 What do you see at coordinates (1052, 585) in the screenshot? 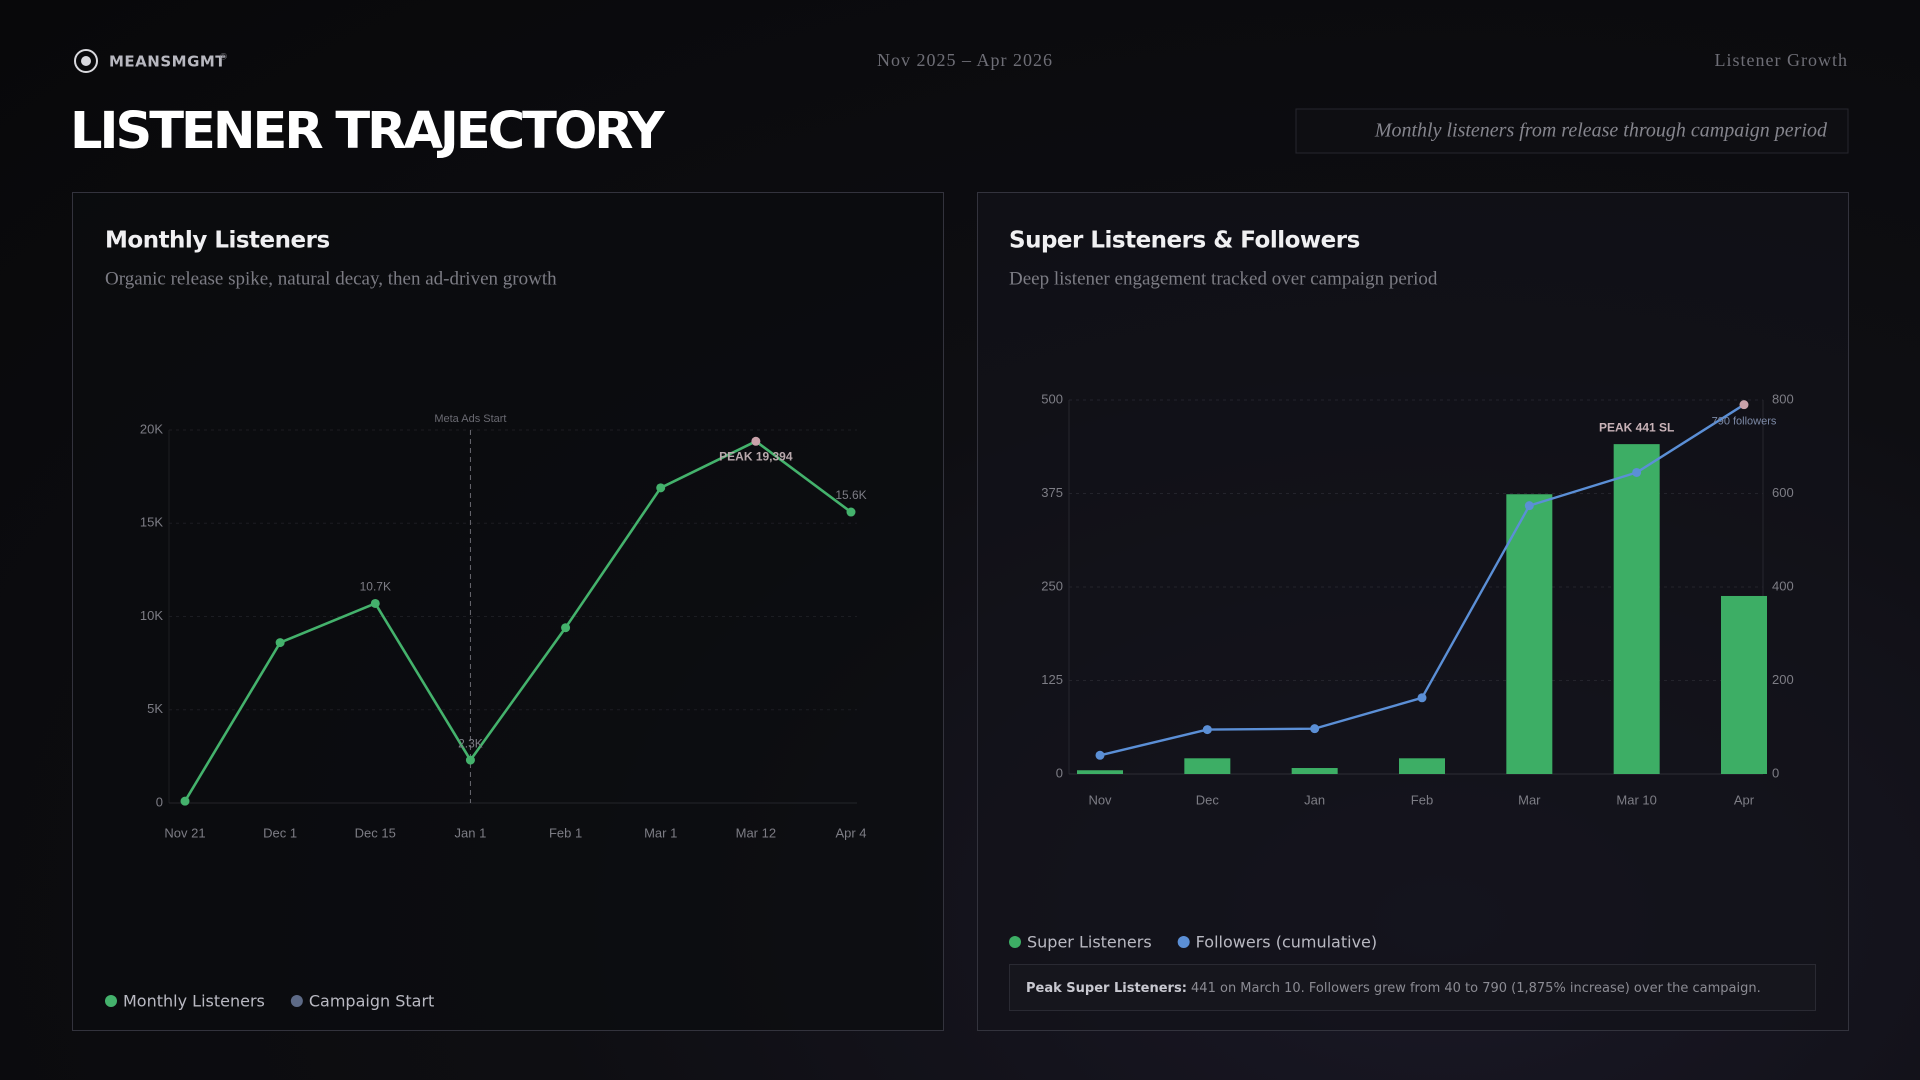
I see `y-tick-label: 250` at bounding box center [1052, 585].